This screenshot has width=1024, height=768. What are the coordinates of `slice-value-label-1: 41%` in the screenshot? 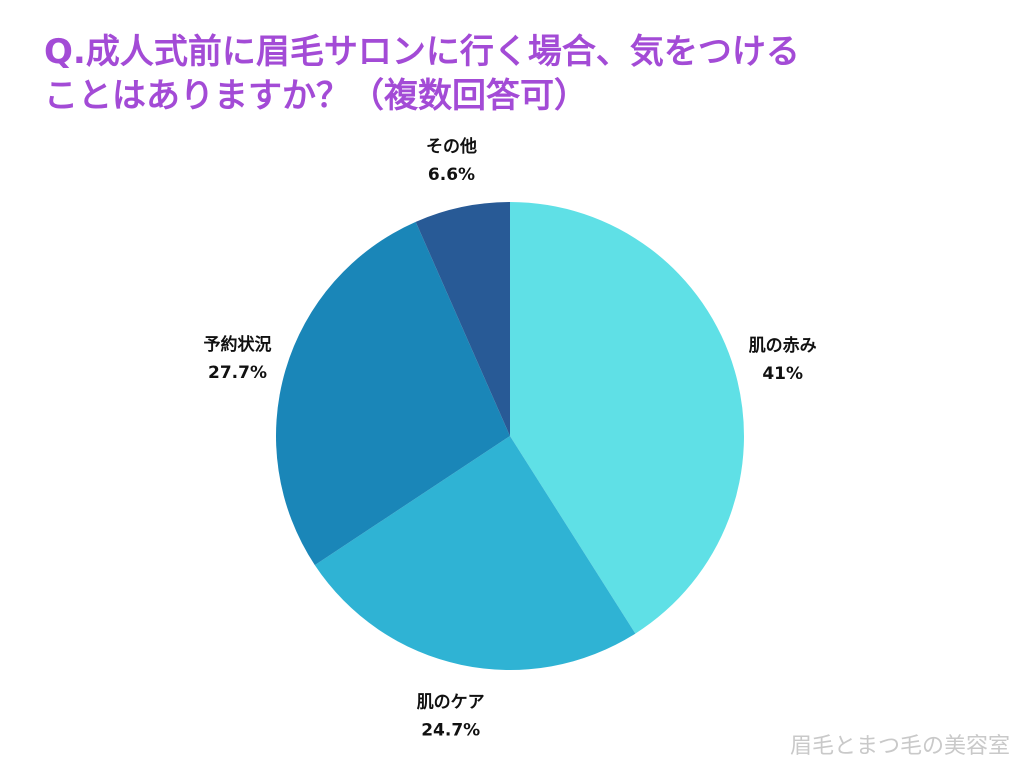 It's located at (782, 374).